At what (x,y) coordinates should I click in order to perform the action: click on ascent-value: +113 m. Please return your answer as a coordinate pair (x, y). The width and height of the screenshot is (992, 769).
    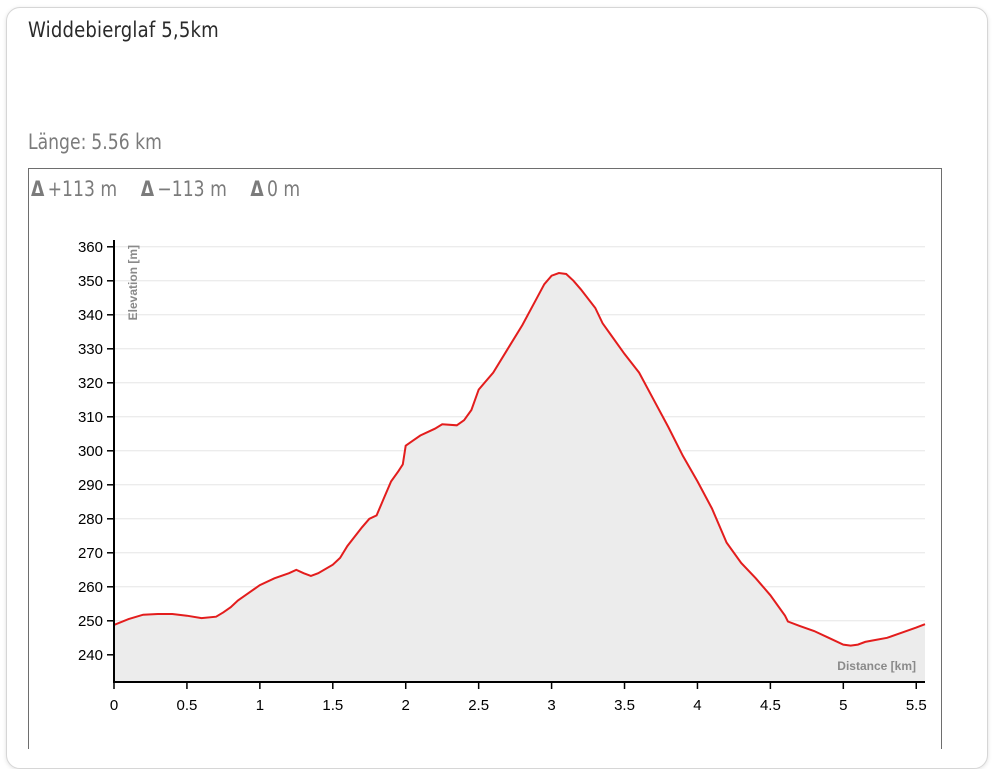
    Looking at the image, I should click on (82, 189).